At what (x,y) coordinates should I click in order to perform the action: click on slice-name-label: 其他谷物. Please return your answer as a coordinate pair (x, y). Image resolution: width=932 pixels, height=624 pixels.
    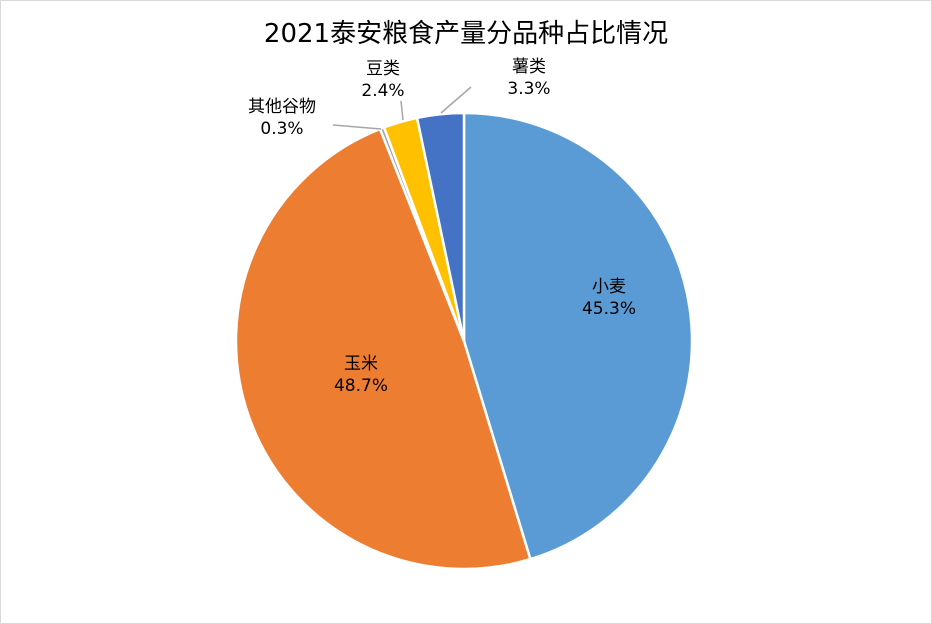
    Looking at the image, I should click on (282, 107).